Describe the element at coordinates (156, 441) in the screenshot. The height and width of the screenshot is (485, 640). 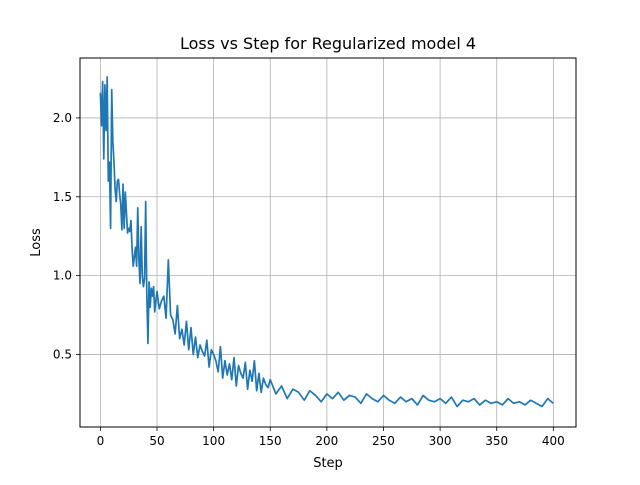
I see `x-tick-label: 50` at that location.